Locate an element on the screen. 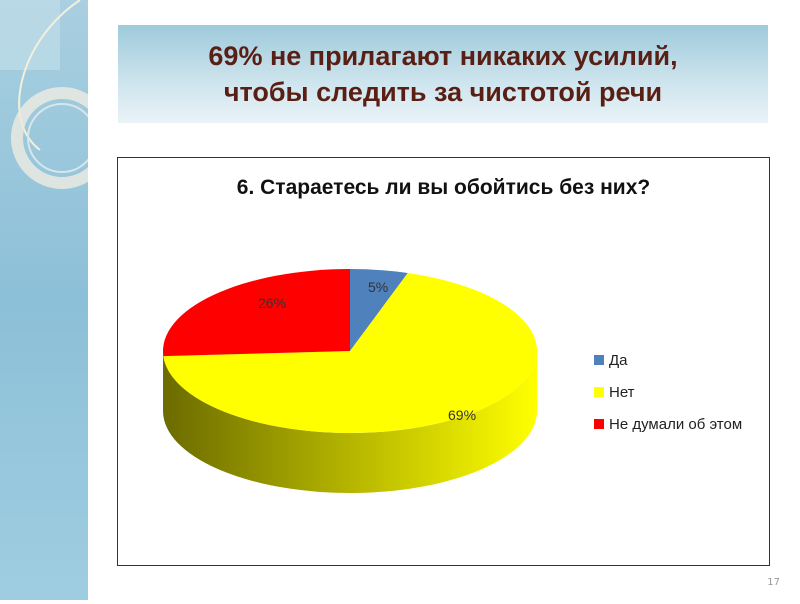 The image size is (800, 604). legend-item-ne-dumali: Не думали об этом is located at coordinates (668, 424).